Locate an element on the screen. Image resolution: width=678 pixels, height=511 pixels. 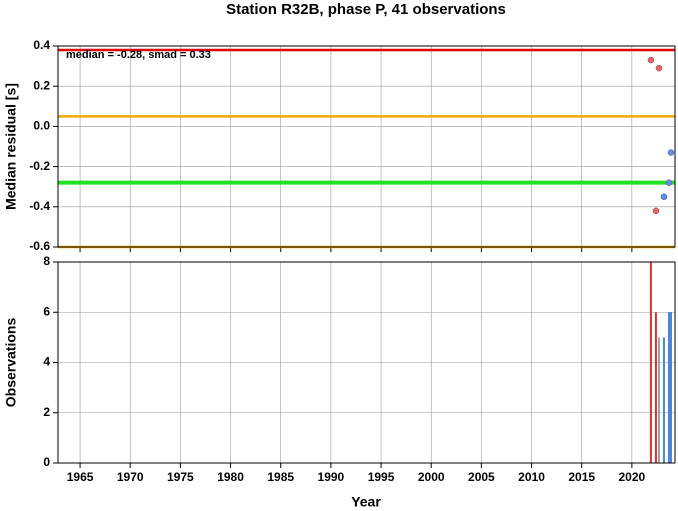
x-tick-label: 1970 is located at coordinates (130, 477).